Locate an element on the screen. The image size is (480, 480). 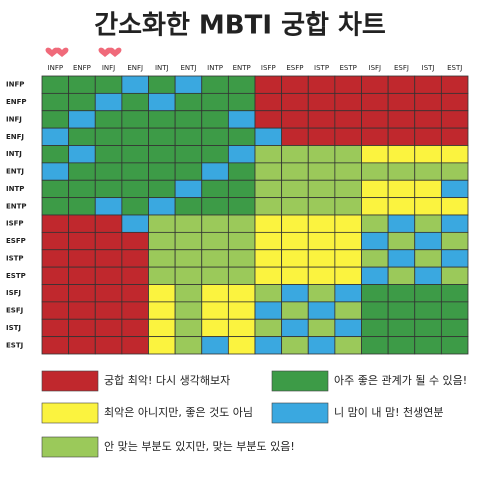
row-label: ESTJ is located at coordinates (14, 345).